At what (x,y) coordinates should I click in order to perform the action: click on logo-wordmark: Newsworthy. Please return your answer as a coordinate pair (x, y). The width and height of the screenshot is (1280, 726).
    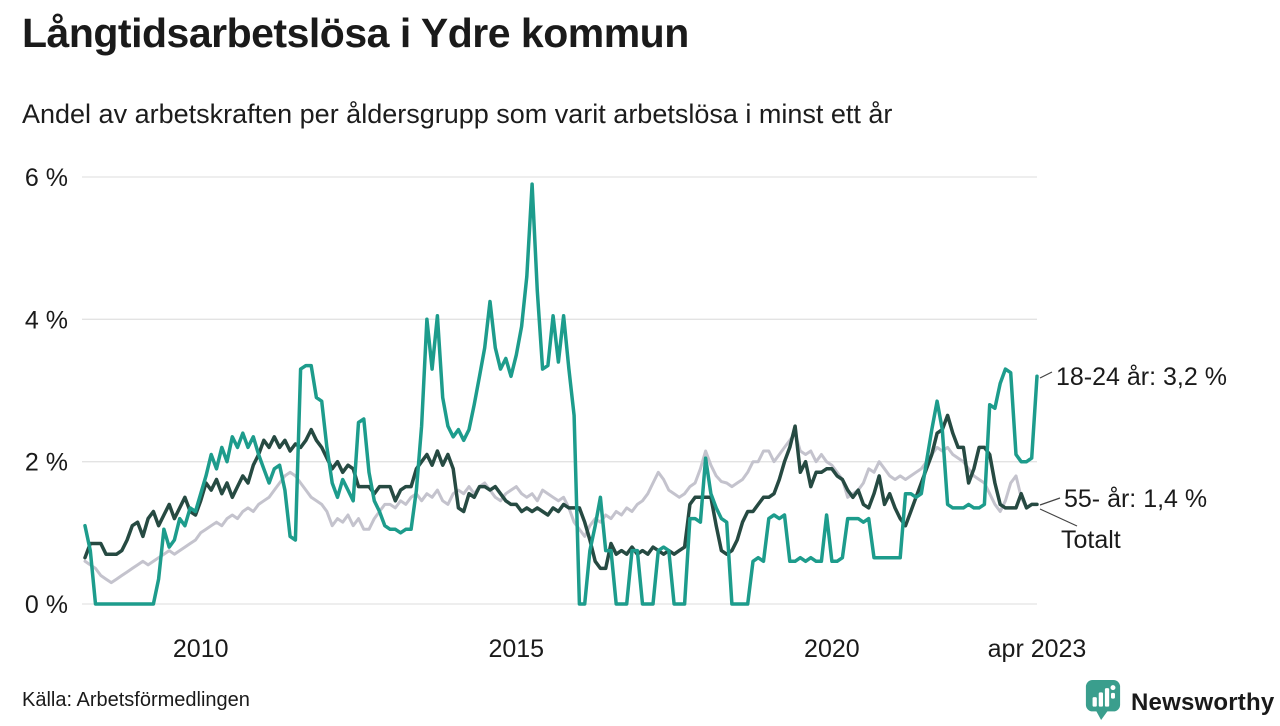
    Looking at the image, I should click on (1203, 702).